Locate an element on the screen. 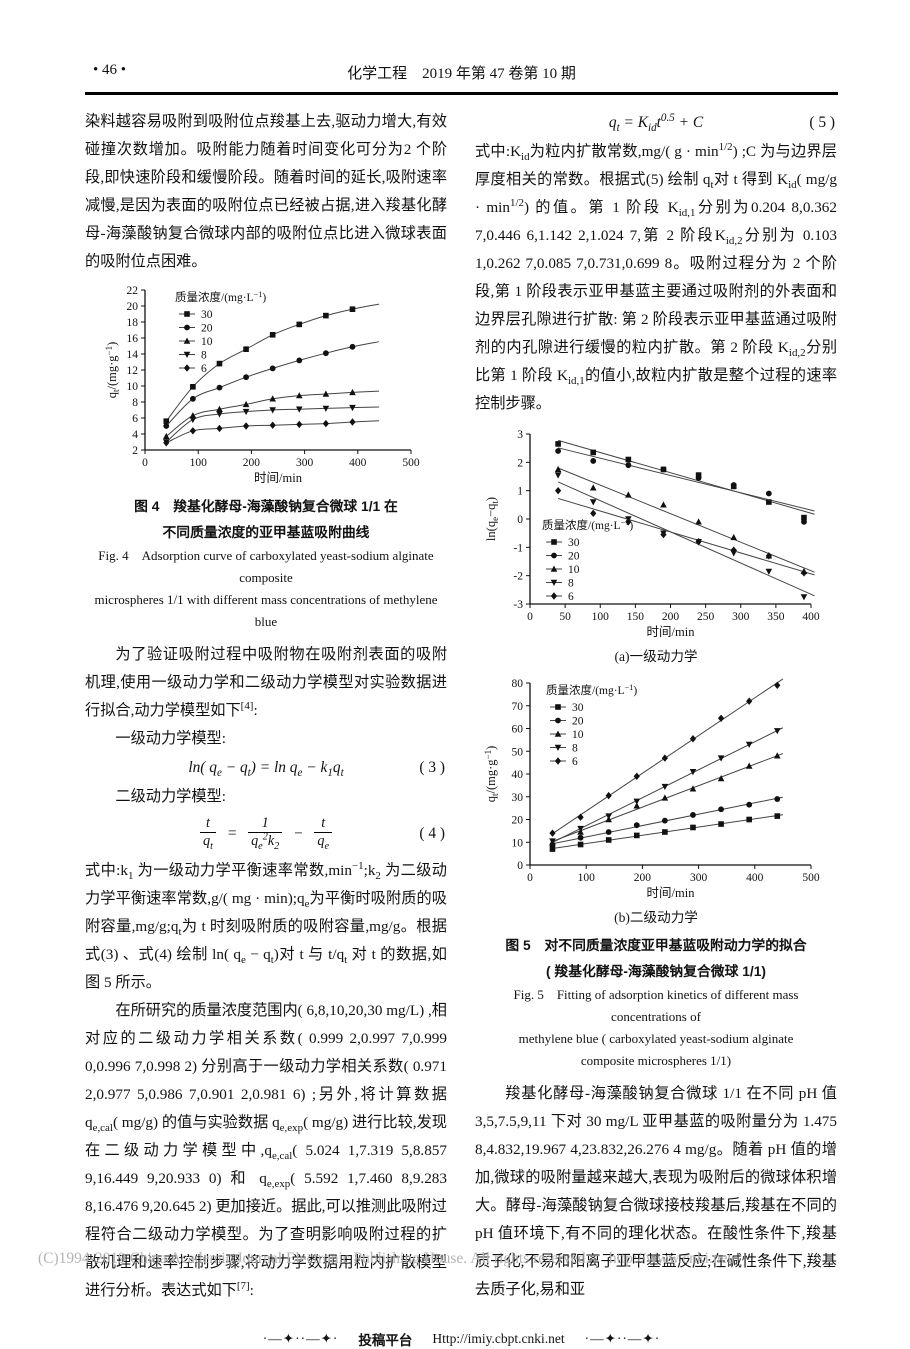  header-rule is located at coordinates (461, 93).